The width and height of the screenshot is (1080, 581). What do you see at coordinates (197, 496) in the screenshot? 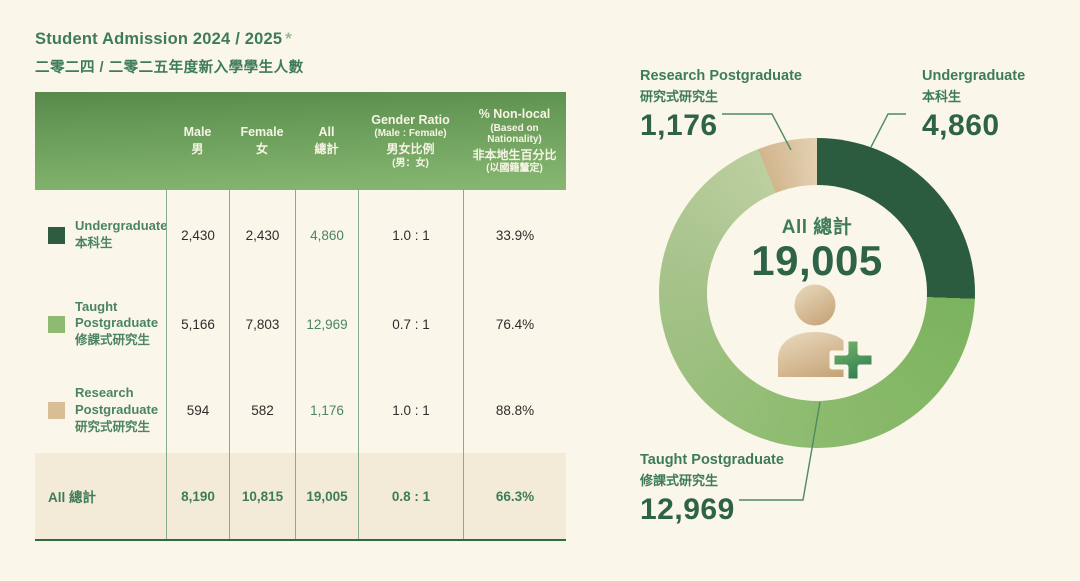
I see `cell-total-male: 8,190` at bounding box center [197, 496].